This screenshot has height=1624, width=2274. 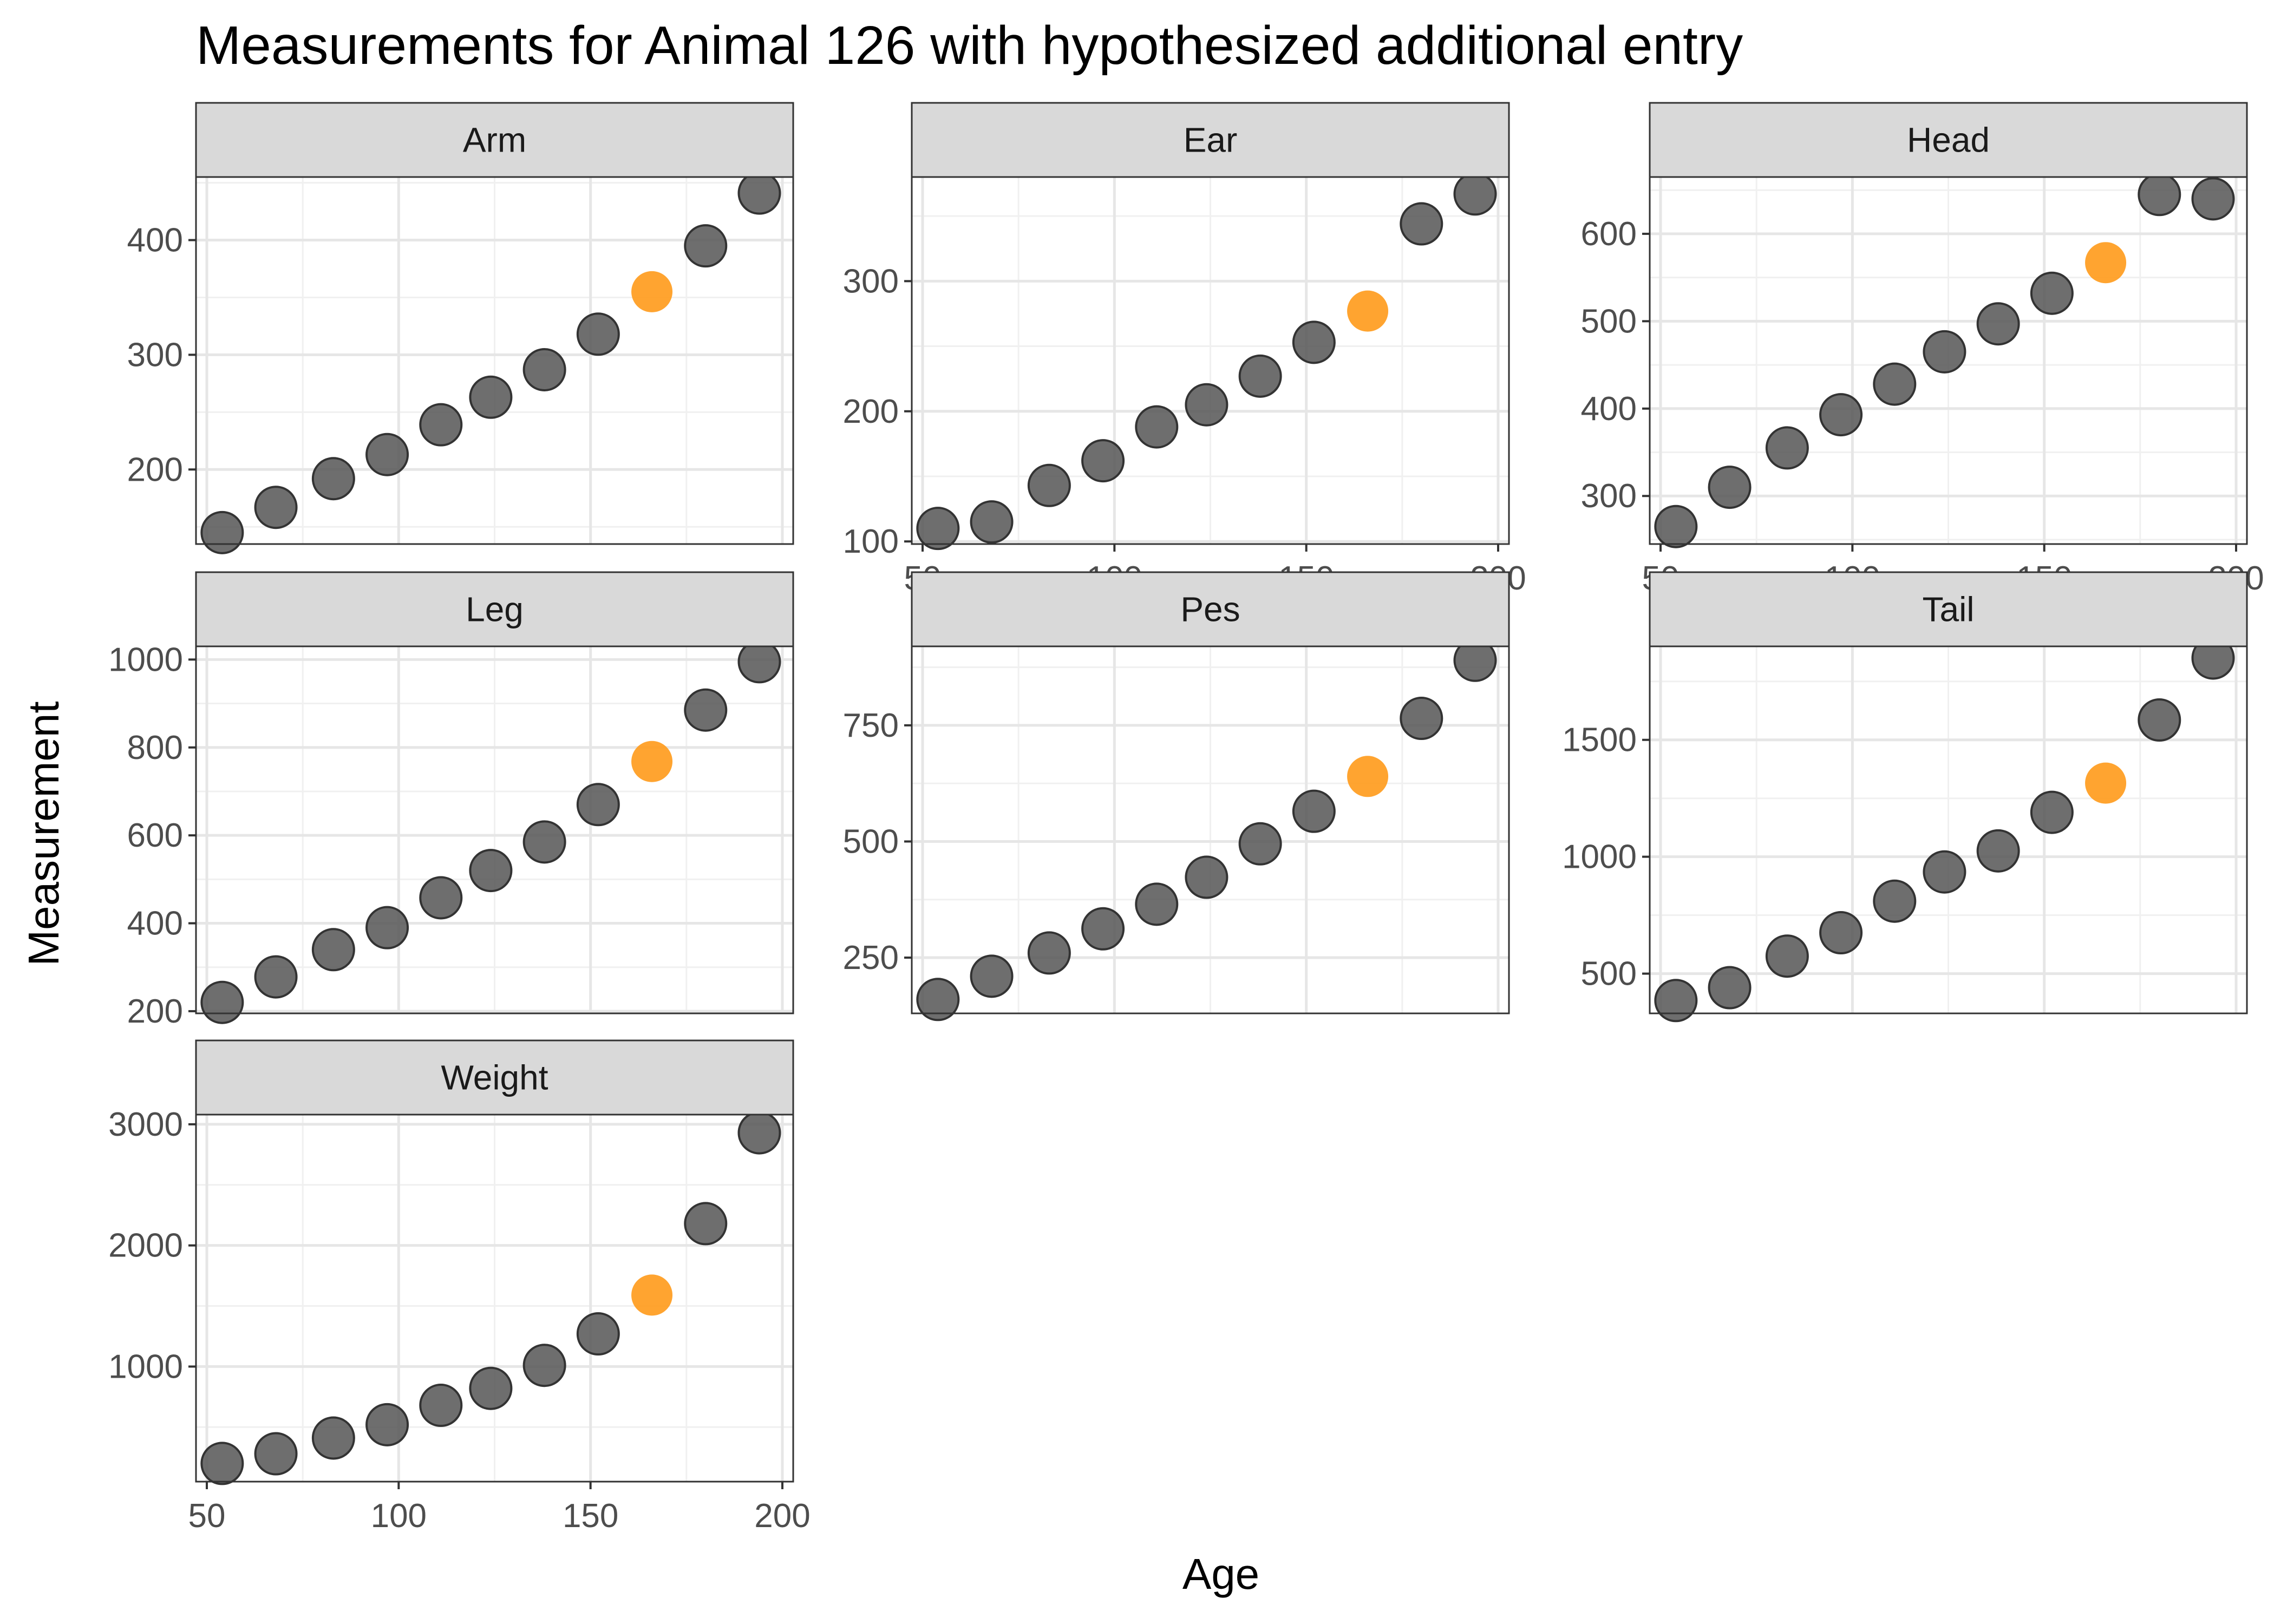 What do you see at coordinates (495, 609) in the screenshot?
I see `facet-strip-label: Leg` at bounding box center [495, 609].